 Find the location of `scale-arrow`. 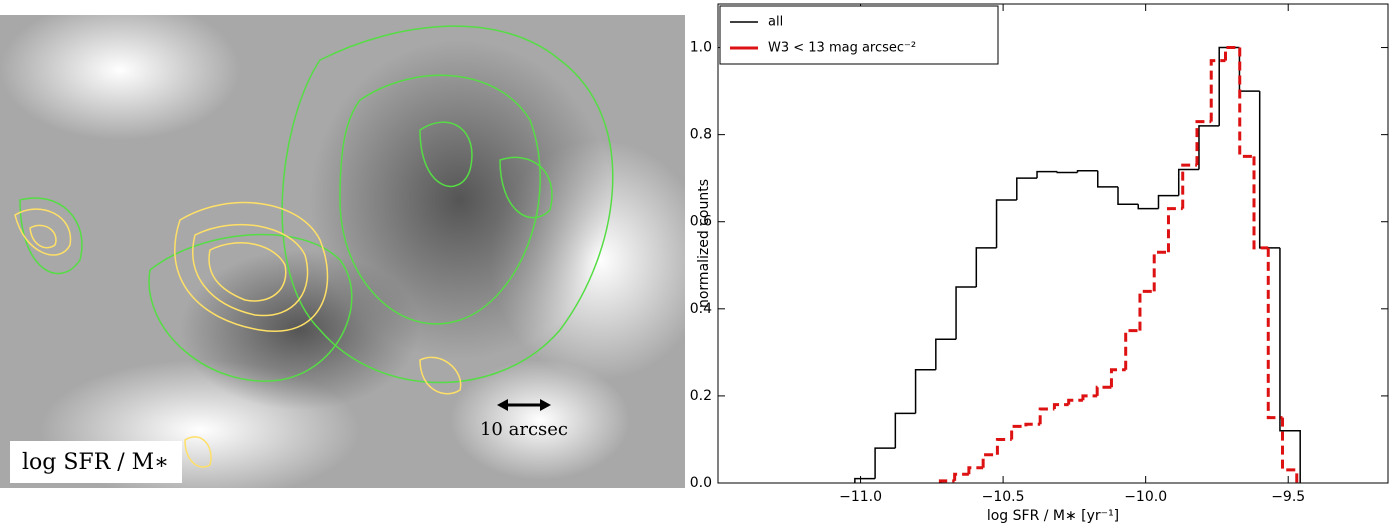

scale-arrow is located at coordinates (524, 405).